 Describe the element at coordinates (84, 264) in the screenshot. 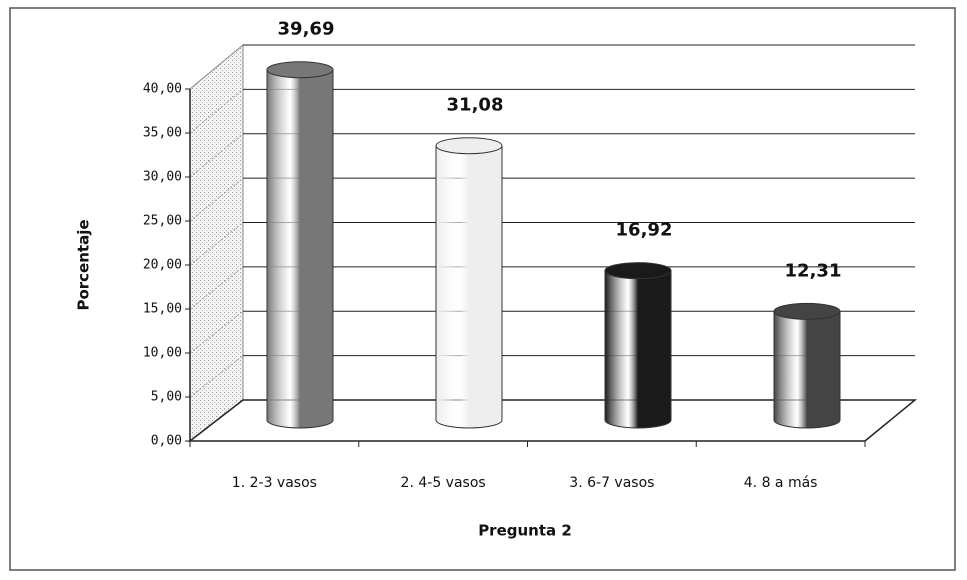

I see `y-axis-label: Porcentaje` at that location.